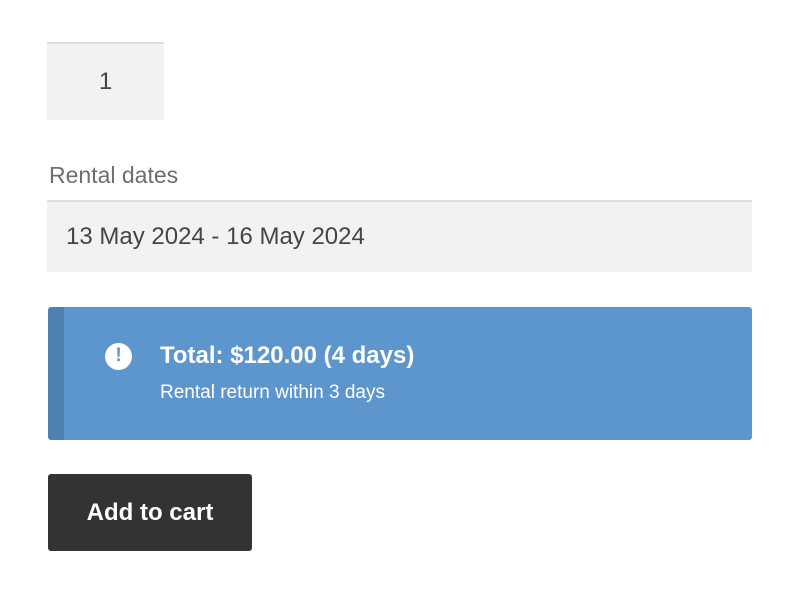 The image size is (800, 600). I want to click on exclamation-glyph: !, so click(118, 355).